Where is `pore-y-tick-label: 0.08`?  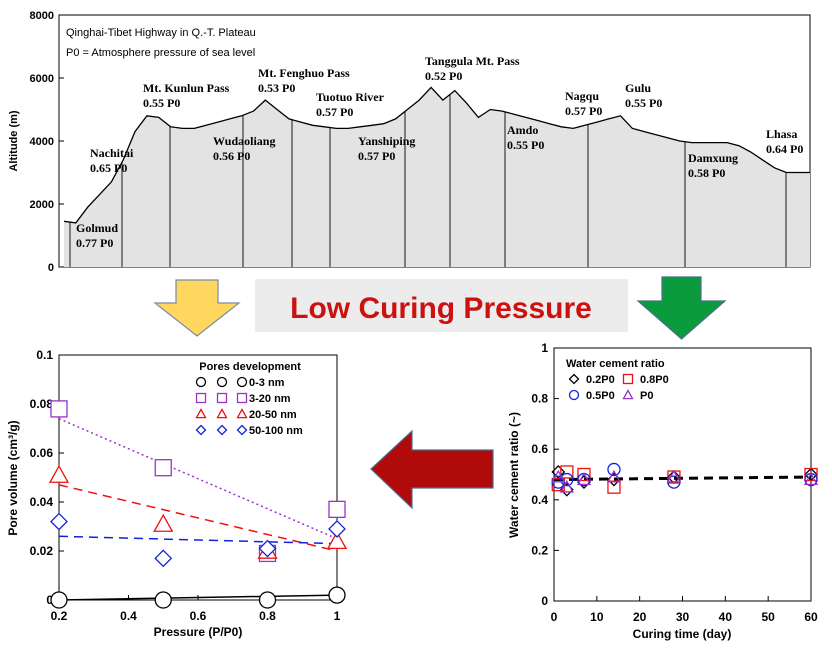
pore-y-tick-label: 0.08 is located at coordinates (42, 404).